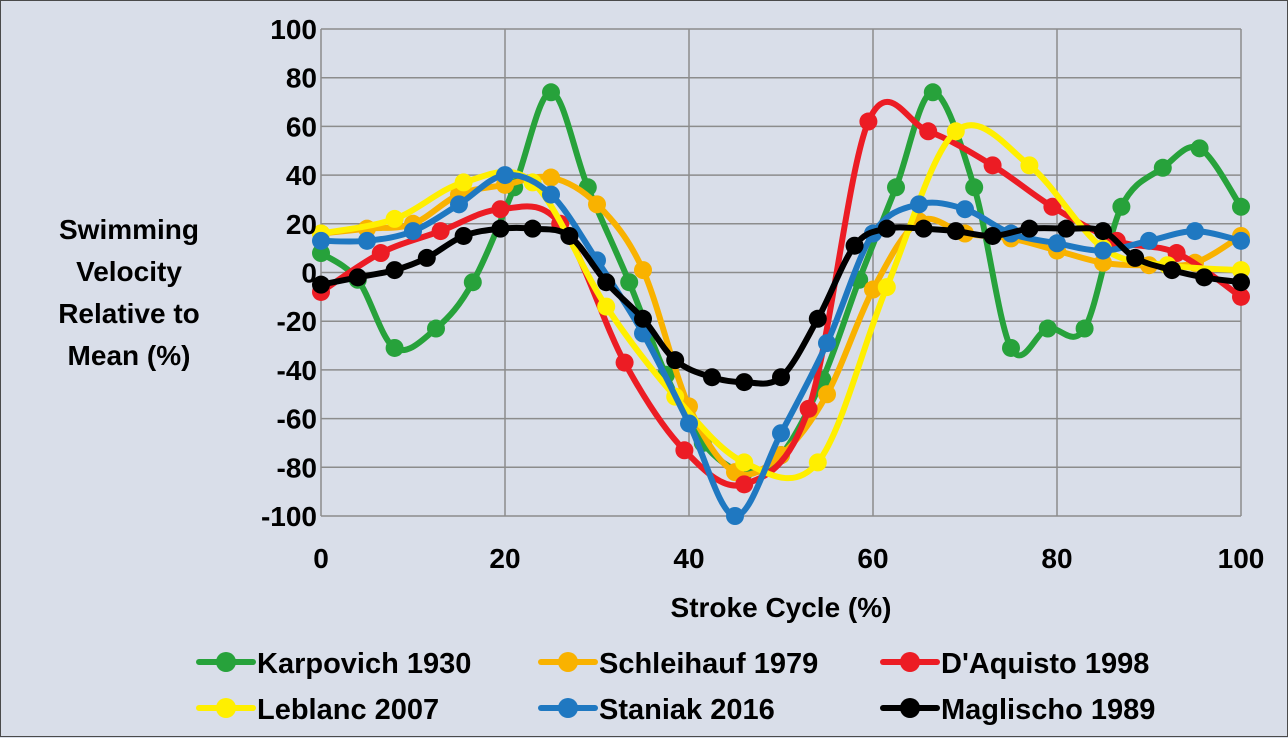 Image resolution: width=1288 pixels, height=738 pixels. Describe the element at coordinates (289, 516) in the screenshot. I see `y-tick-label: -100` at that location.